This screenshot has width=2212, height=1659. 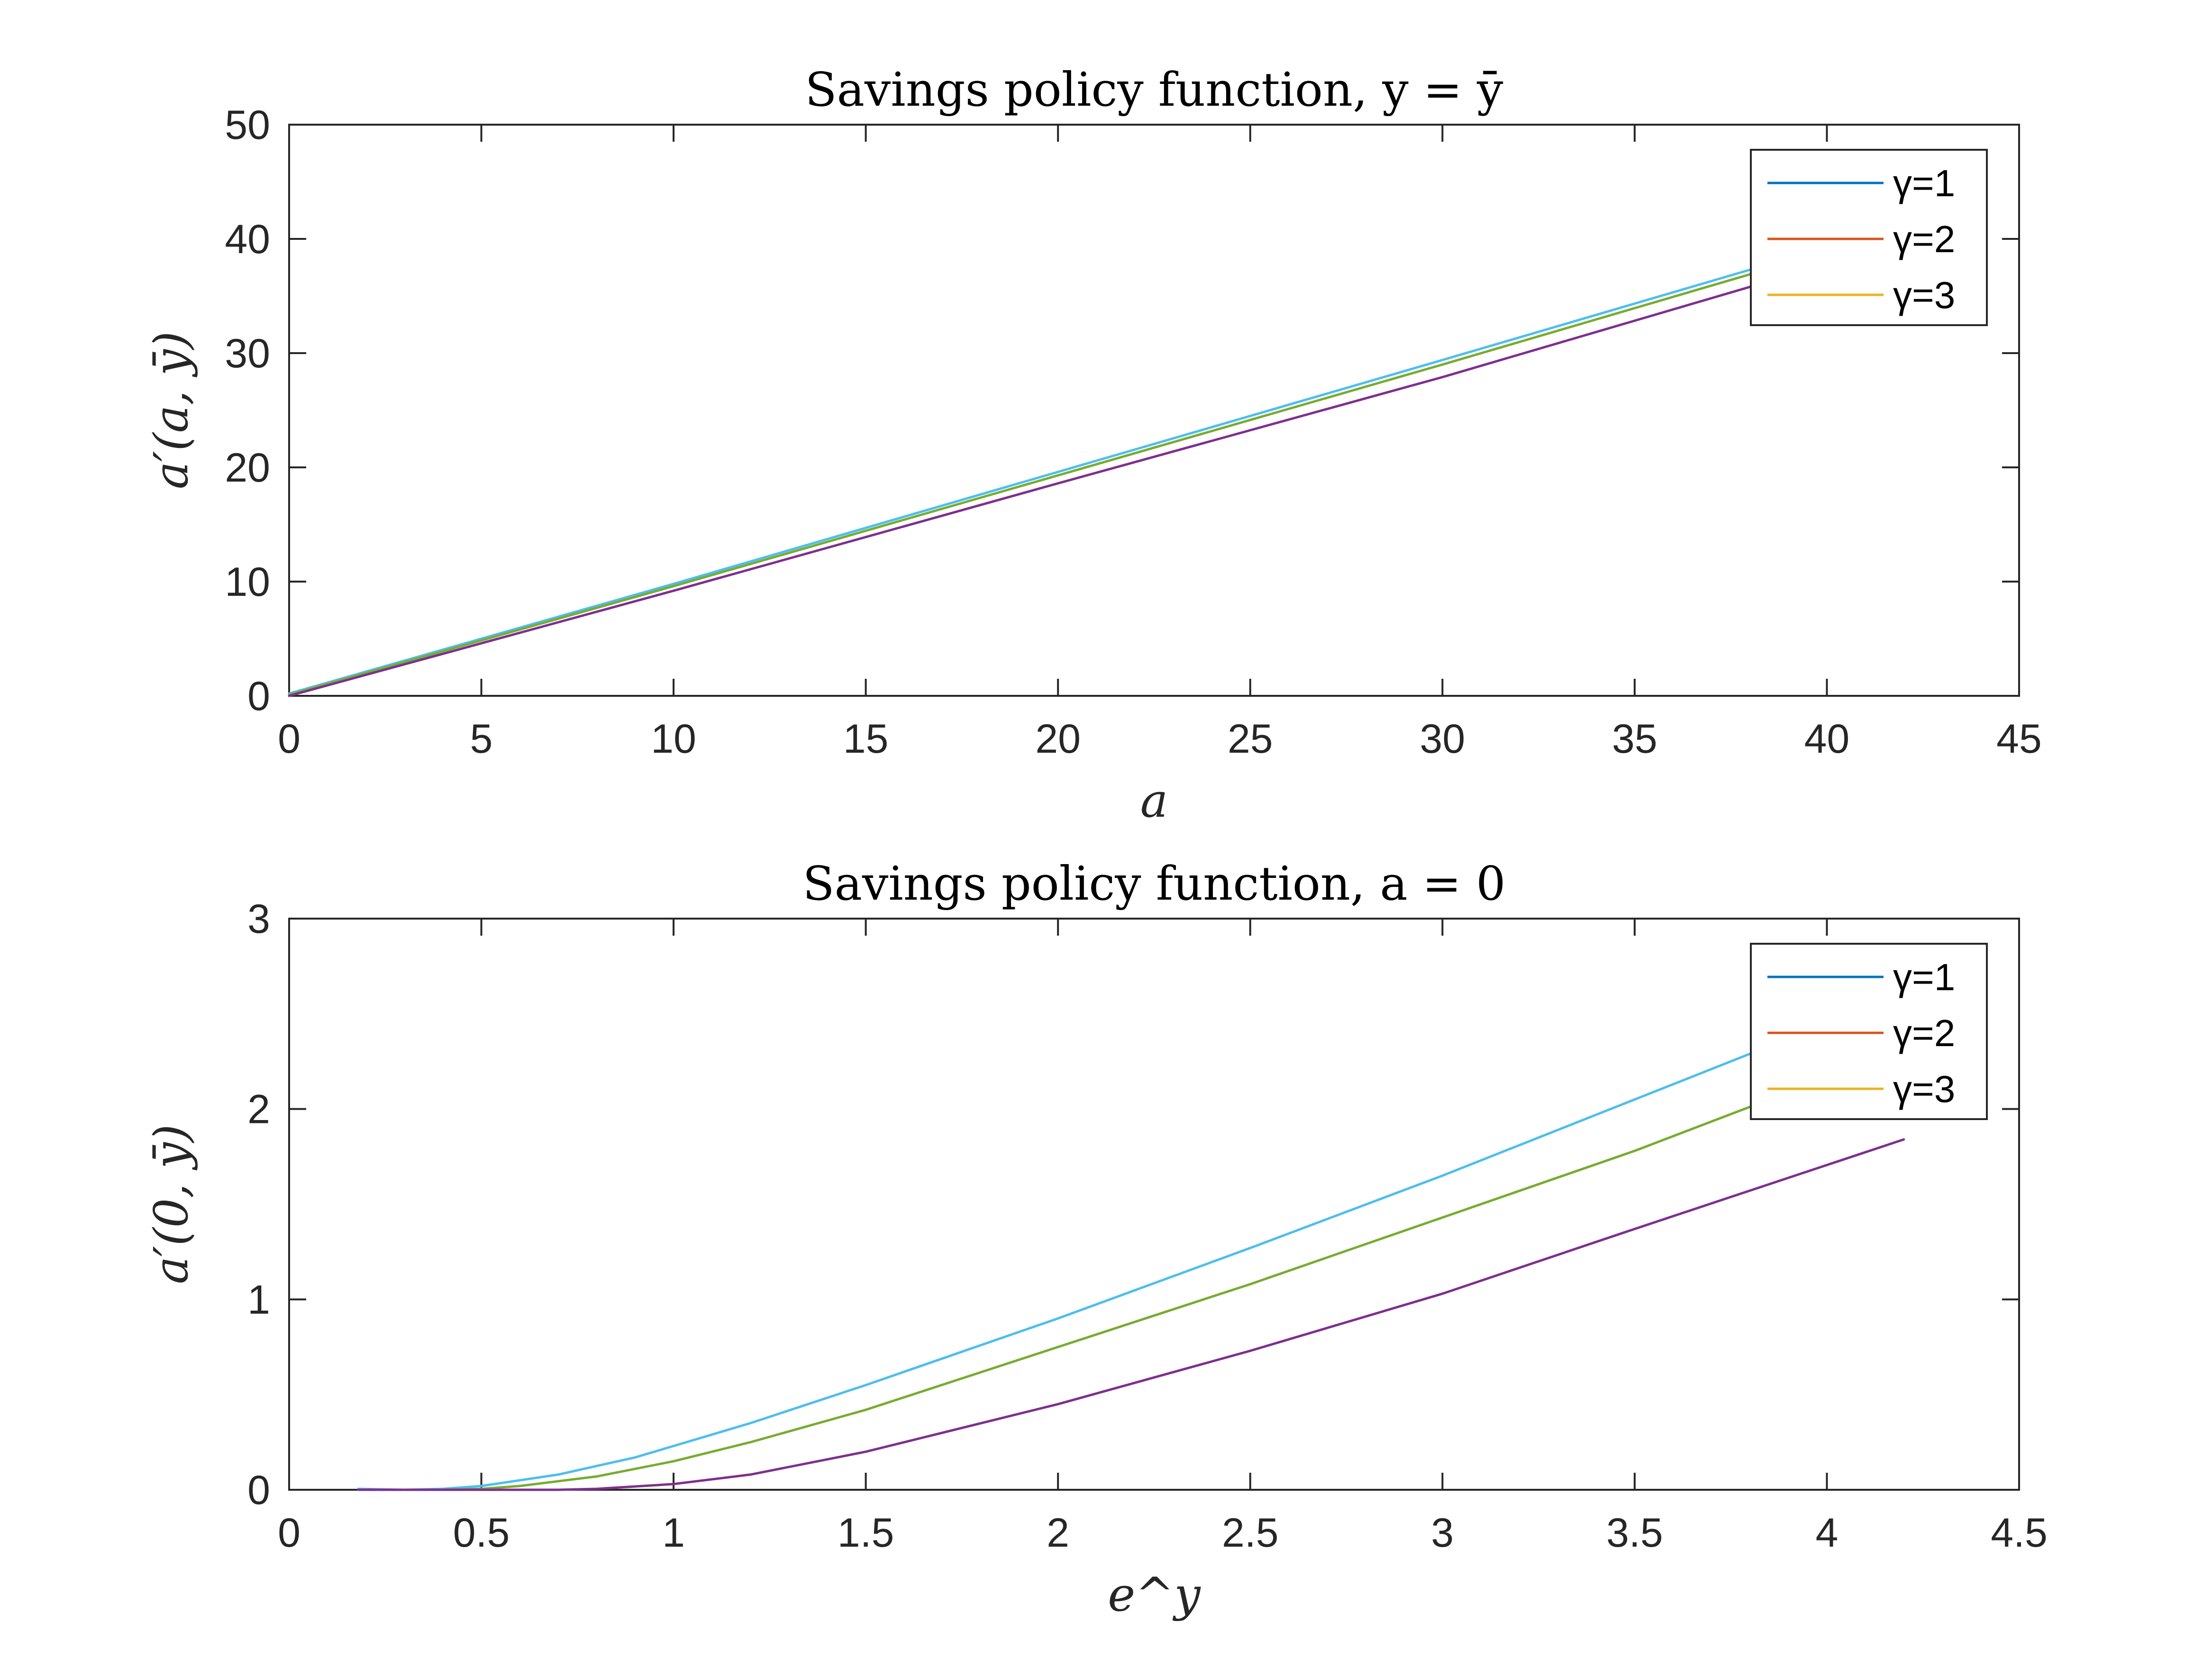 What do you see at coordinates (481, 1533) in the screenshot?
I see `x-tick-label: 0.5` at bounding box center [481, 1533].